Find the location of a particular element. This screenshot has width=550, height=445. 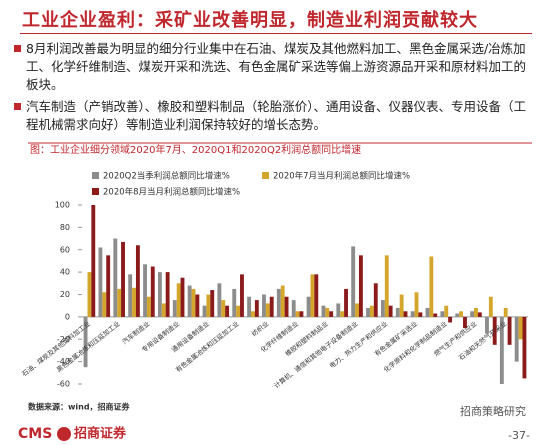

source: 数据来源：wind，招商证券 is located at coordinates (79, 407).